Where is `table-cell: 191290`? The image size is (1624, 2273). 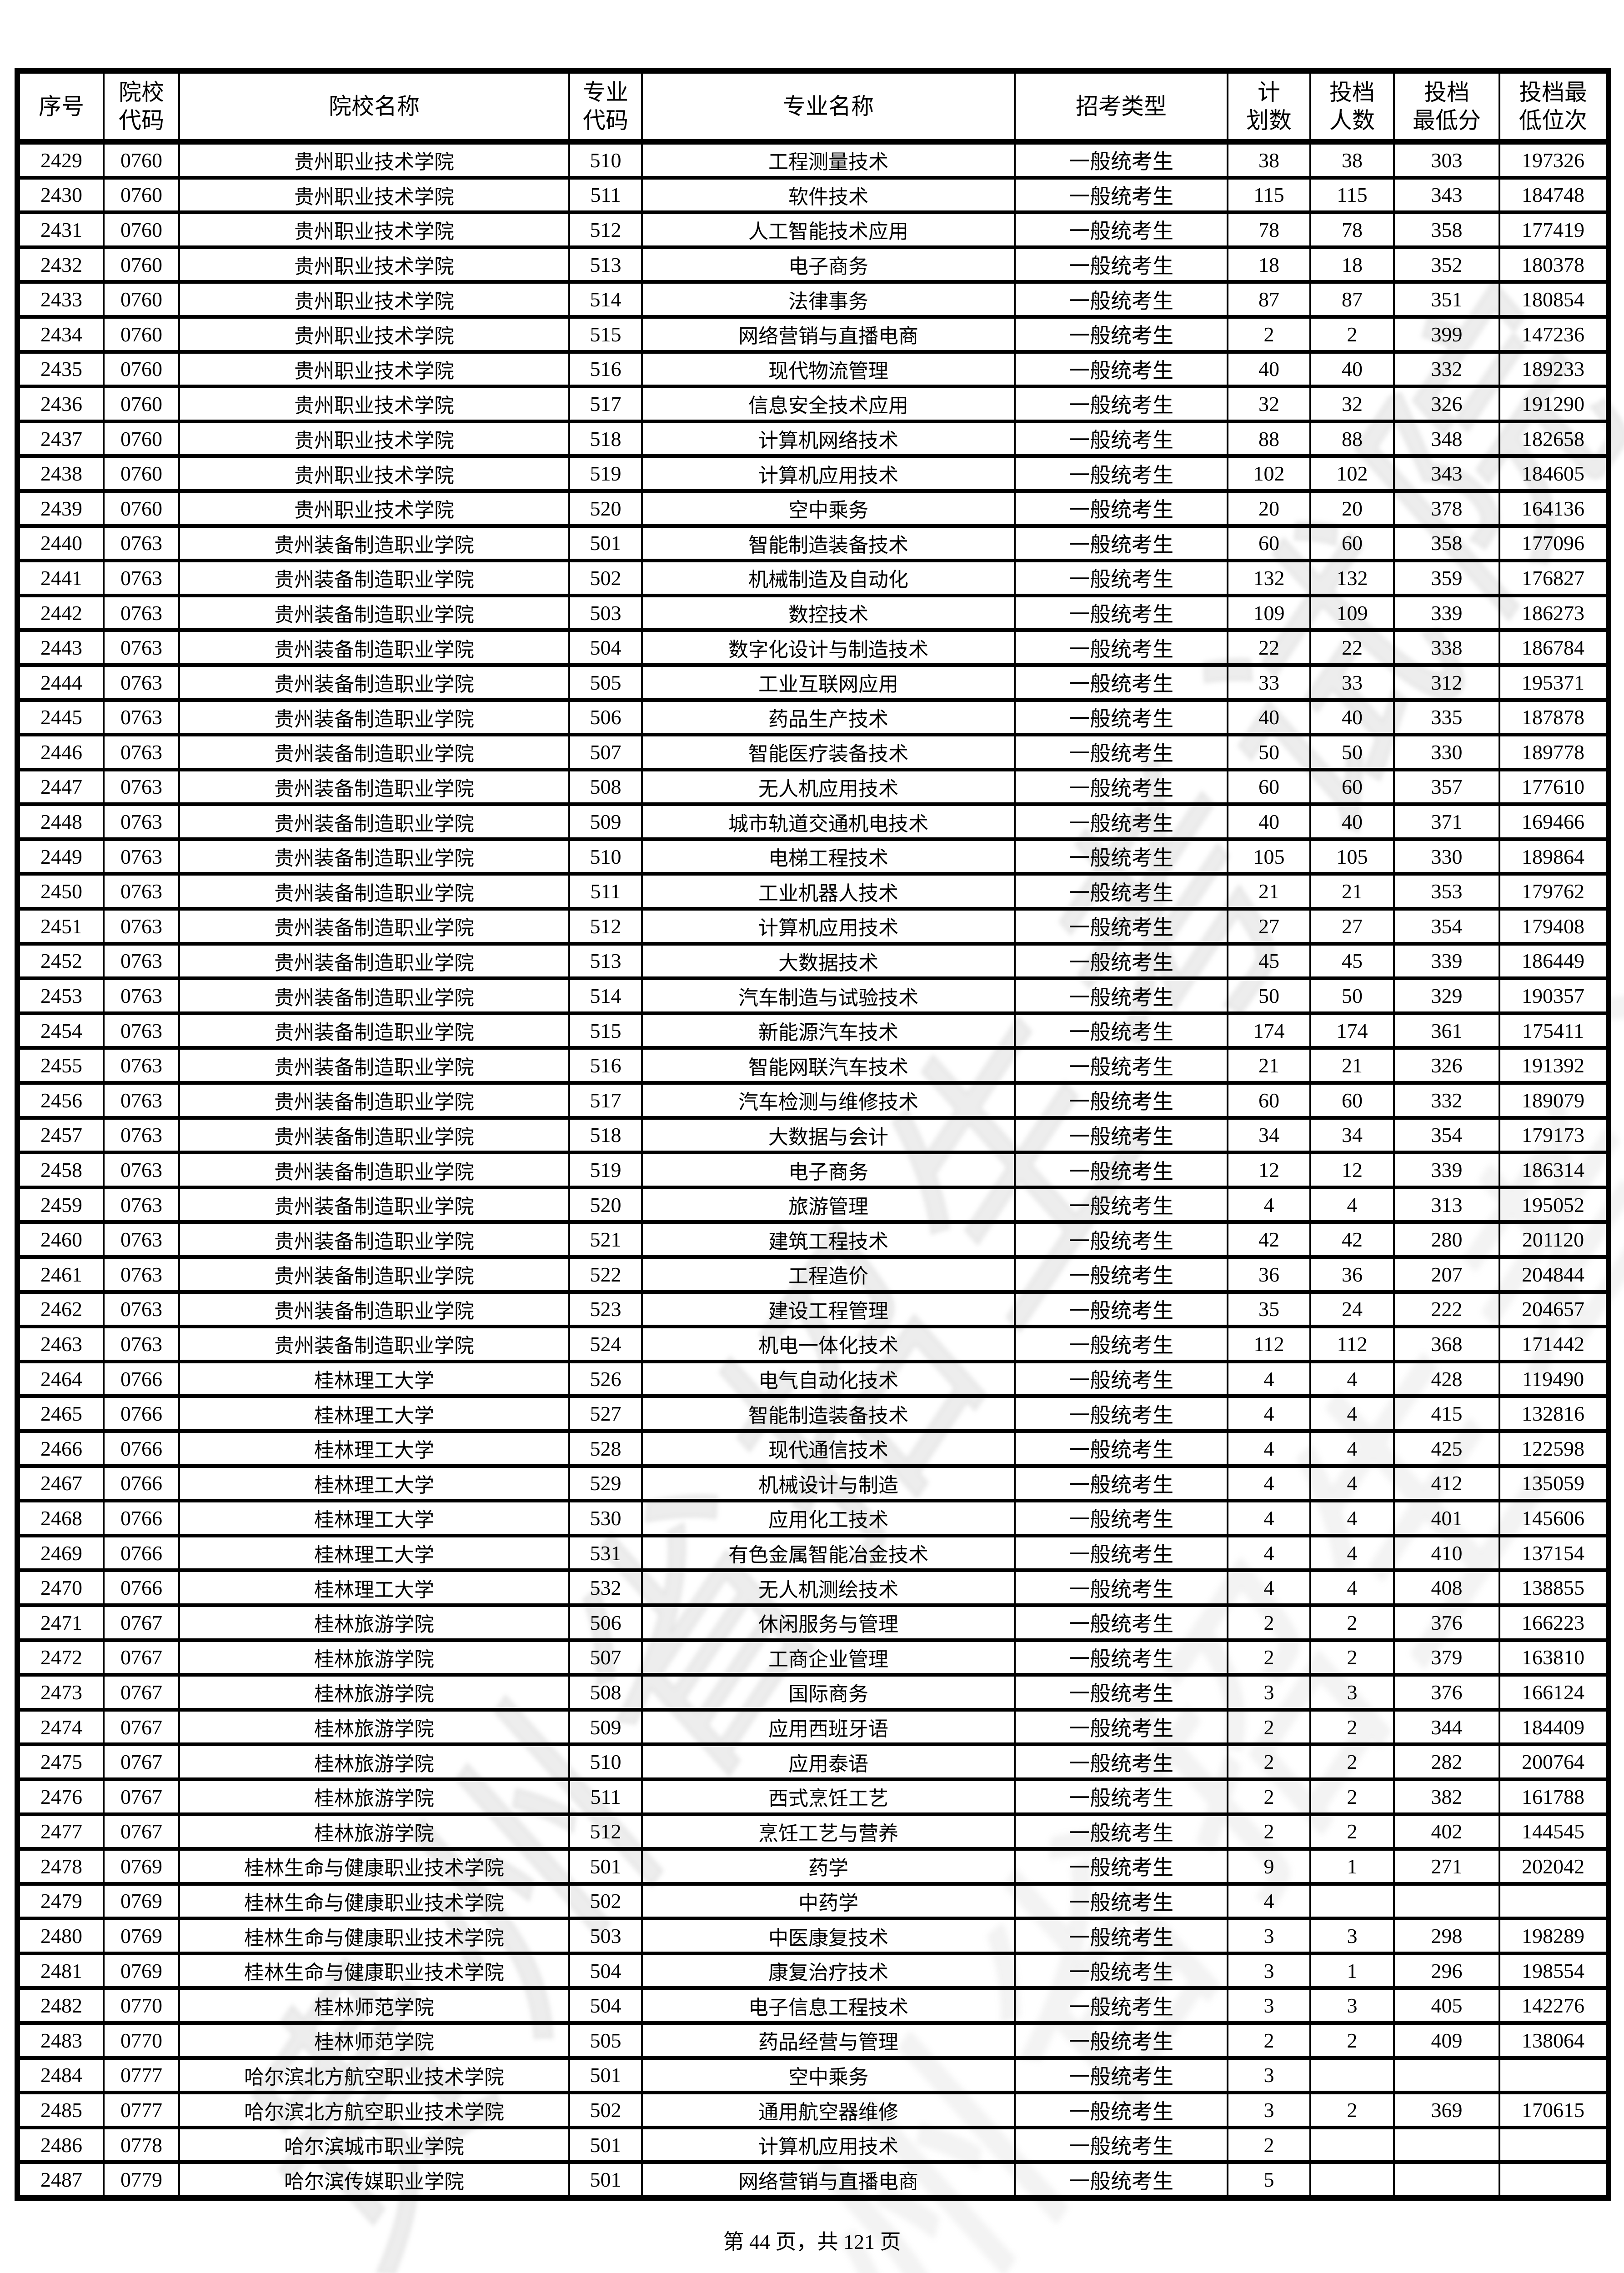
table-cell: 191290 is located at coordinates (1554, 404).